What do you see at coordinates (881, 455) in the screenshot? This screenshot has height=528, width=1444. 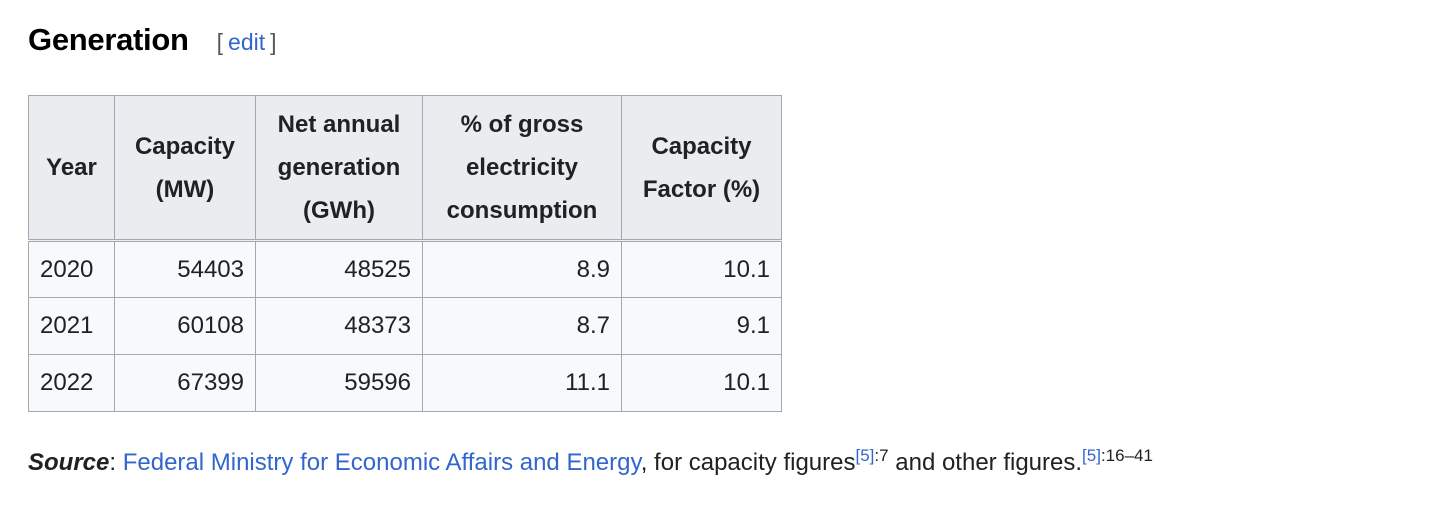 I see `citation-page-1: :7` at bounding box center [881, 455].